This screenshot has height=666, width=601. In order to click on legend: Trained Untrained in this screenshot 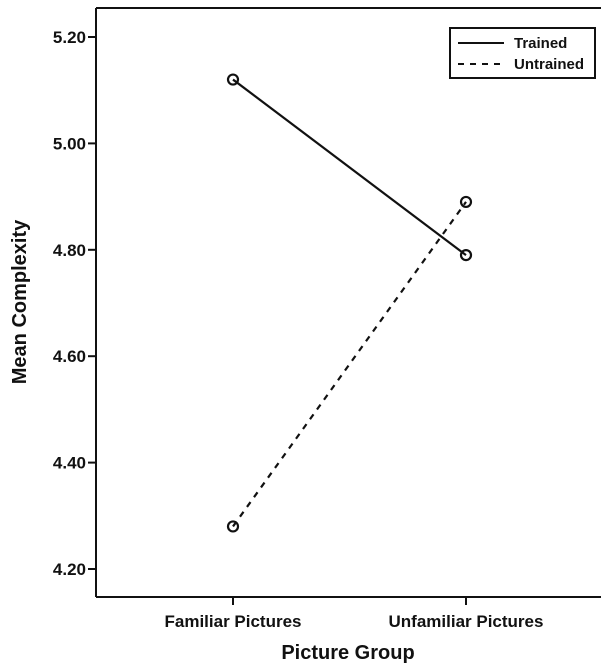, I will do `click(522, 53)`.